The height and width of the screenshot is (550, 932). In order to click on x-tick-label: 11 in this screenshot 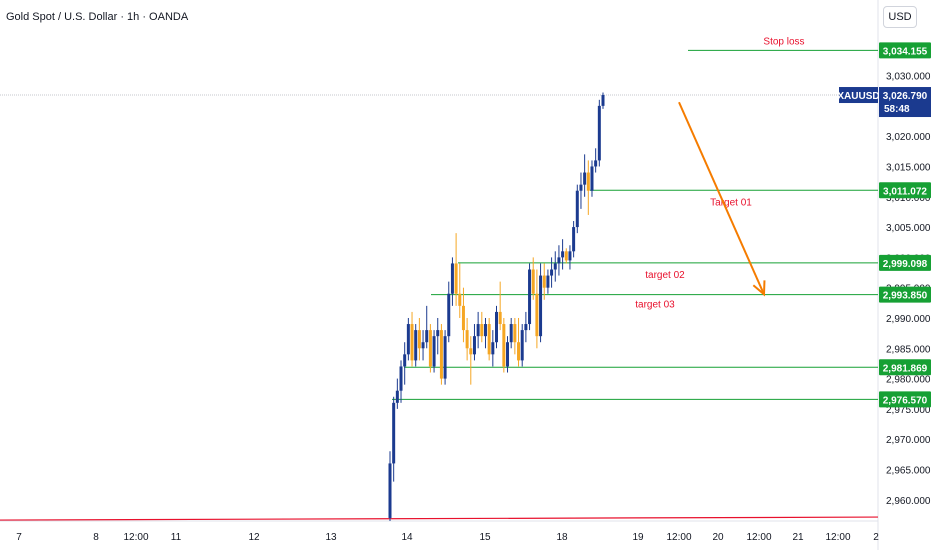, I will do `click(176, 537)`.